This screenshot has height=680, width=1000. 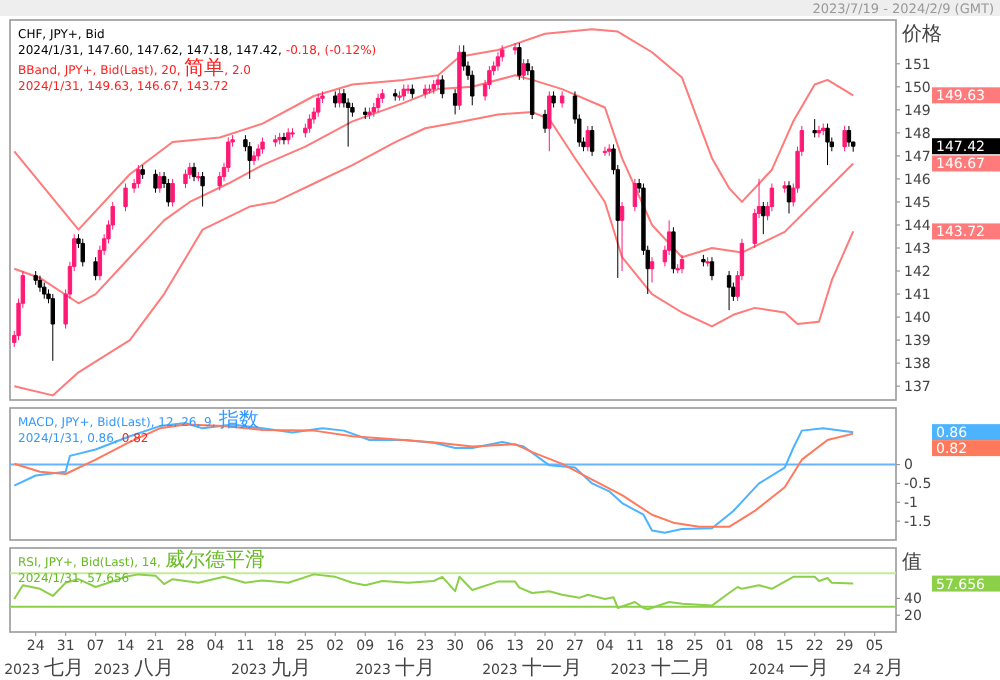 What do you see at coordinates (912, 563) in the screenshot?
I see `y-axis-title: 值` at bounding box center [912, 563].